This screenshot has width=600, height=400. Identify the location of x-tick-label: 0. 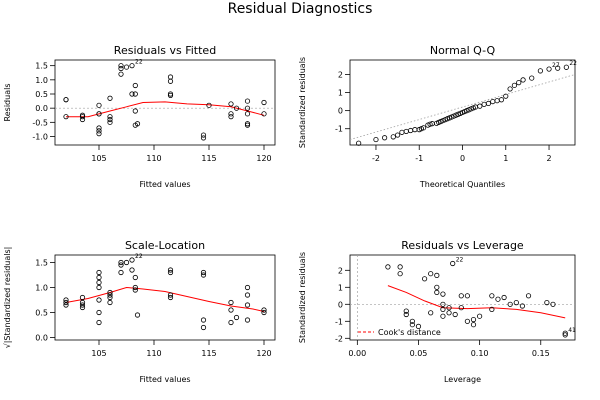
(462, 158).